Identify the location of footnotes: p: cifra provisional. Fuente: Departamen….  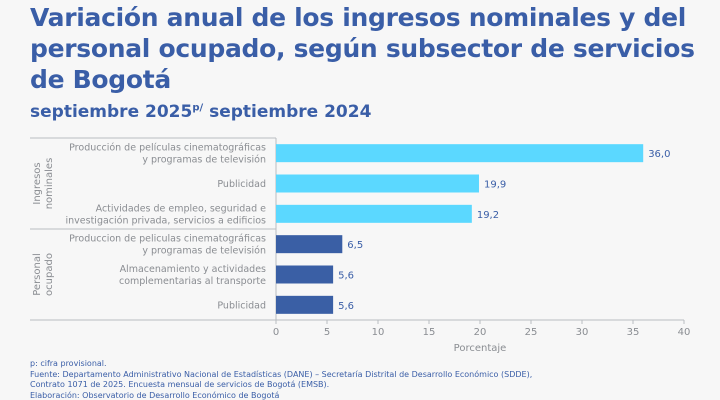
(281, 379).